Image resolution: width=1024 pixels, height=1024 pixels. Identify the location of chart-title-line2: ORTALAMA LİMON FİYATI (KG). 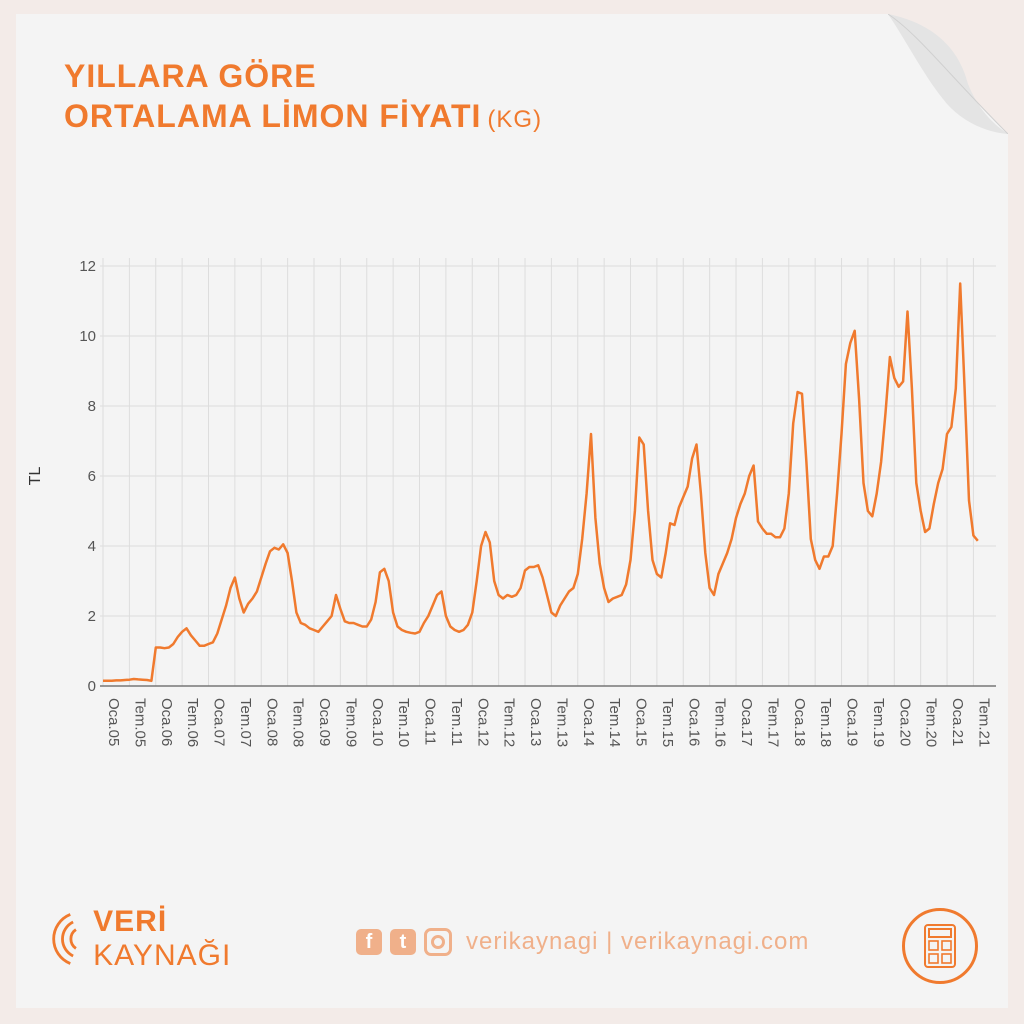
(303, 116).